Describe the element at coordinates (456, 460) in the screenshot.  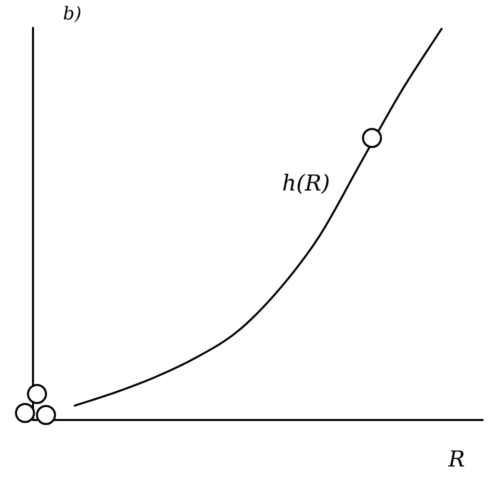
I see `x-axis-title: R` at that location.